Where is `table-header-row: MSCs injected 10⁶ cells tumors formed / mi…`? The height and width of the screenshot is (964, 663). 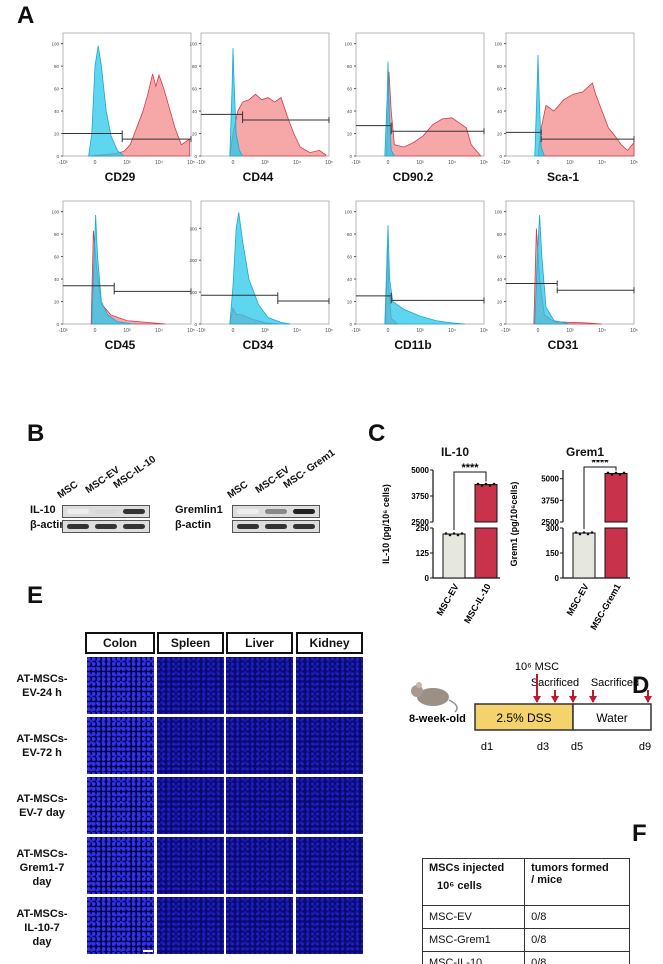 table-header-row: MSCs injected 10⁶ cells tumors formed / mi… is located at coordinates (525, 882).